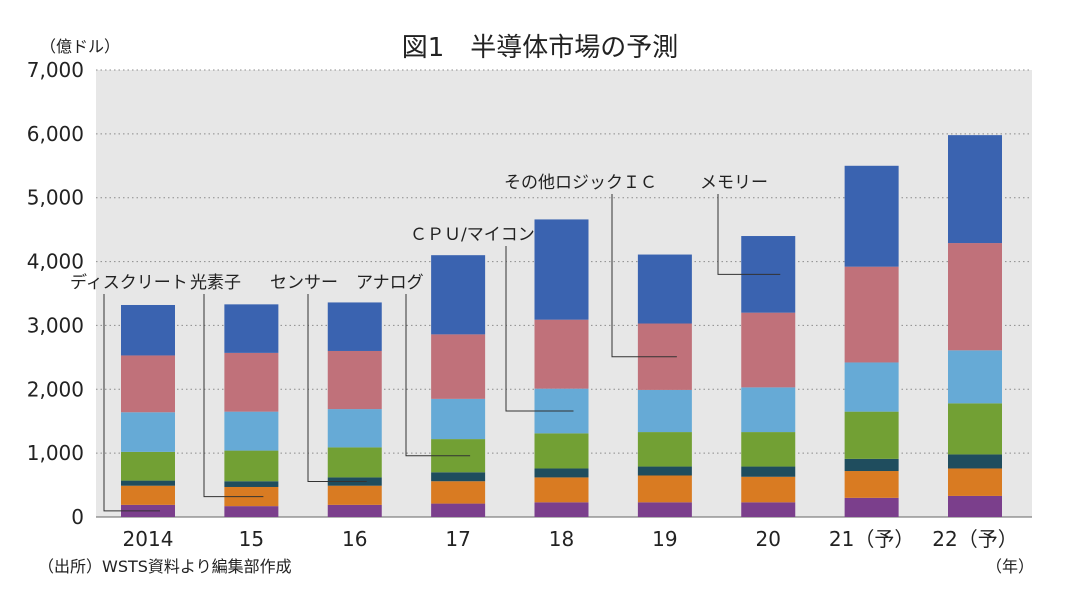 The image size is (1080, 612). Describe the element at coordinates (55, 70) in the screenshot. I see `y-tick-label: 7,000` at that location.